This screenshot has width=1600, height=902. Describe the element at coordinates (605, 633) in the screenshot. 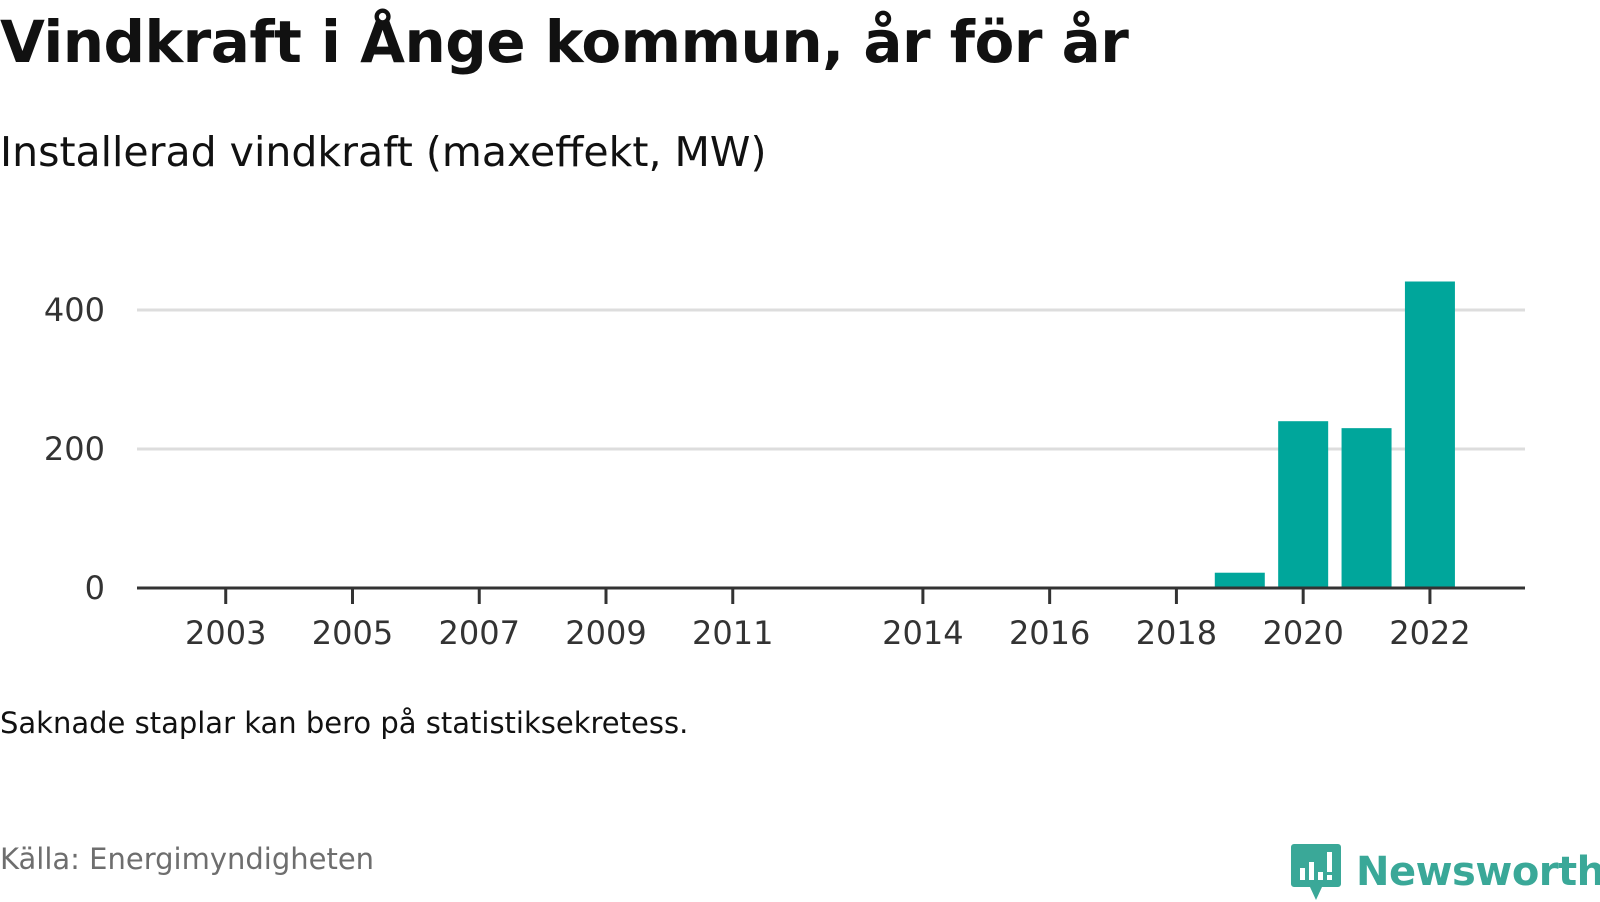

I see `x-tick-label-2009: 2009` at that location.